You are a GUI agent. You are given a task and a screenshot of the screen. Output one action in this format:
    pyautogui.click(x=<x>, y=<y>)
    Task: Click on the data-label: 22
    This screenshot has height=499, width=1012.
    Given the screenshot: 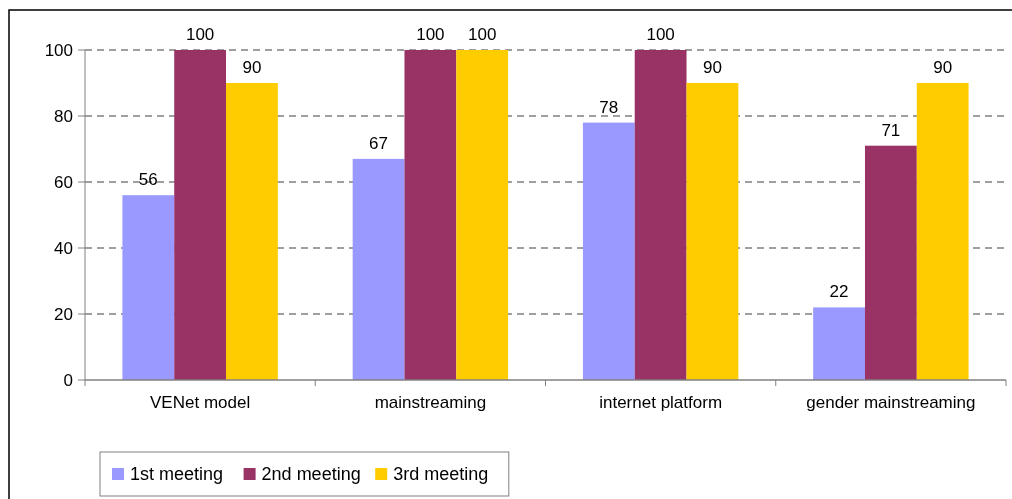 What is the action you would take?
    pyautogui.click(x=839, y=292)
    